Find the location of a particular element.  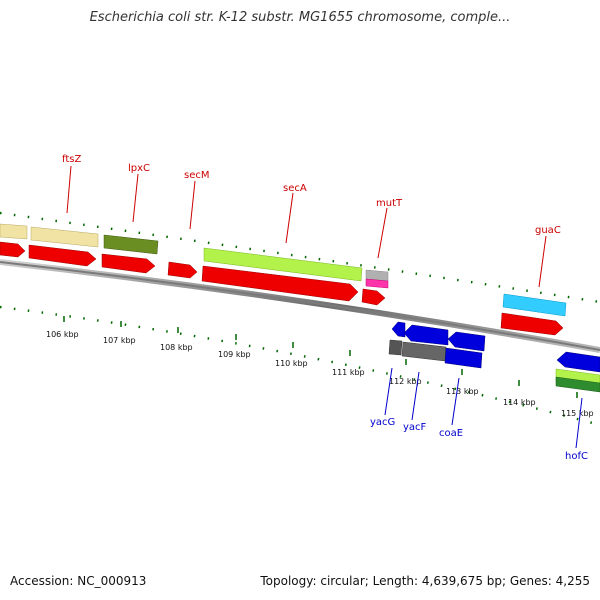

gene-bar-yellow is located at coordinates (14, 231).